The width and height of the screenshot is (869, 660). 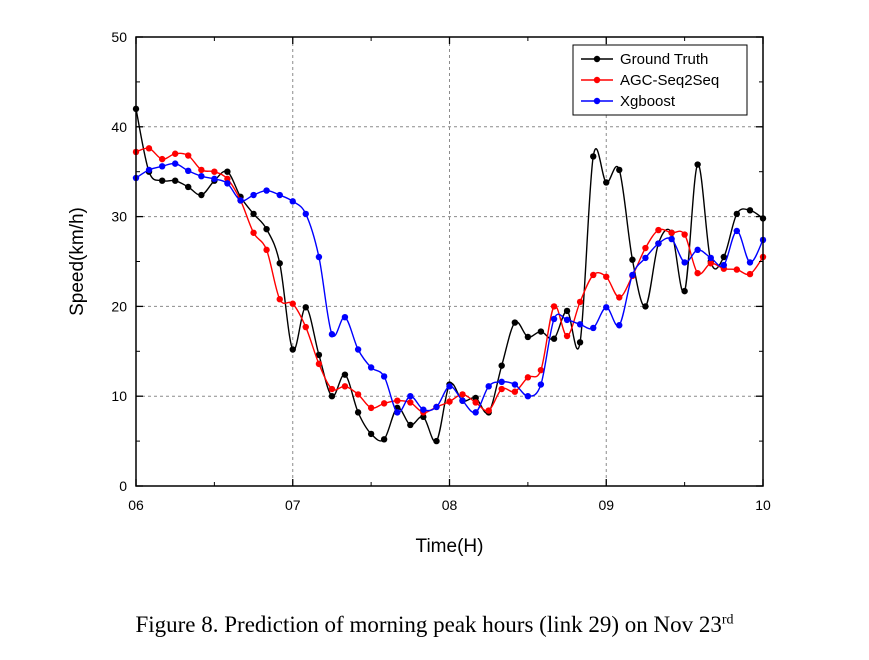 What do you see at coordinates (450, 505) in the screenshot?
I see `x-tick-label: 08` at bounding box center [450, 505].